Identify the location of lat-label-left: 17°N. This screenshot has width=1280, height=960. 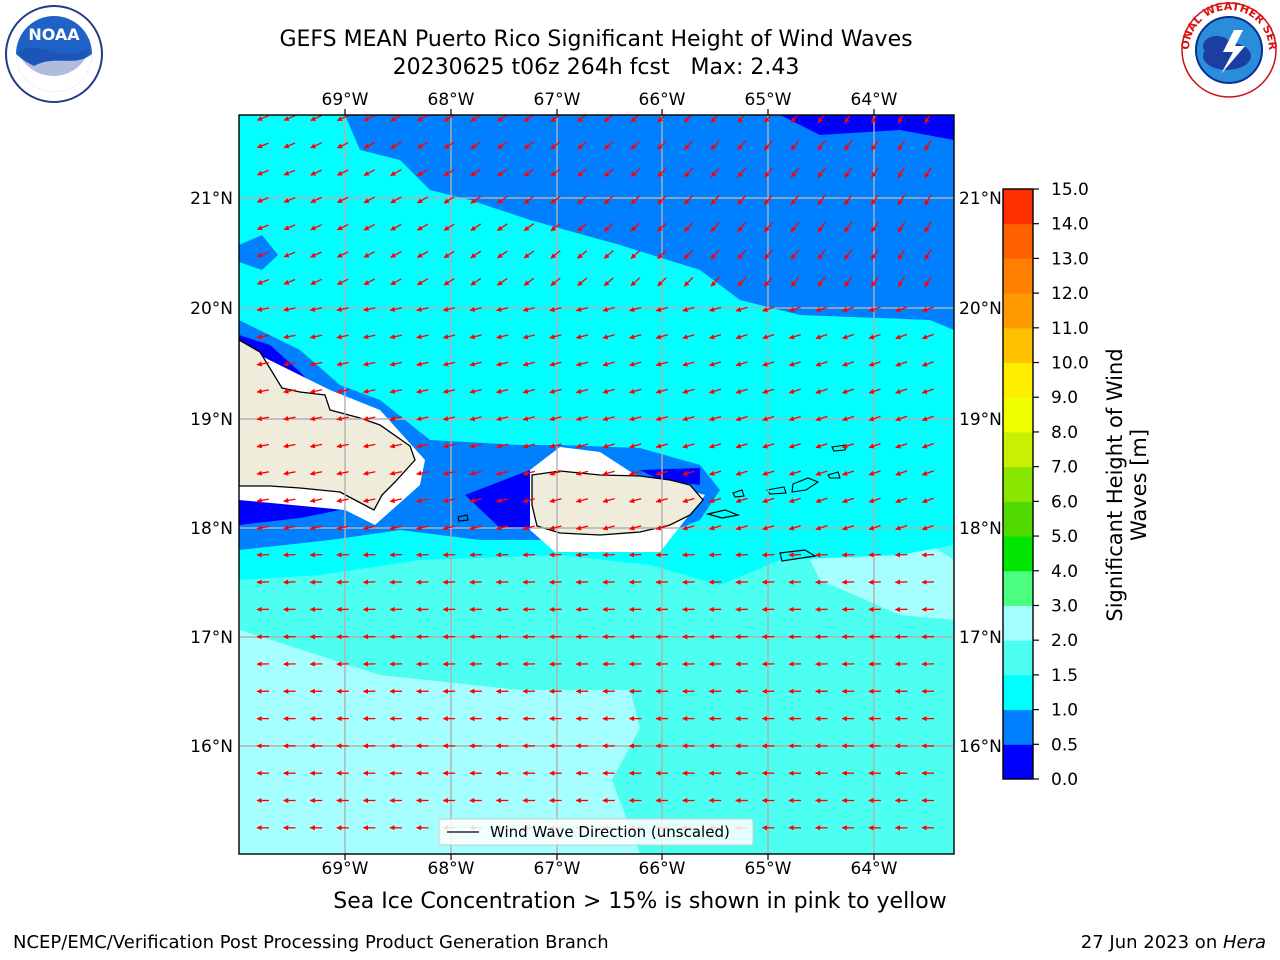
(211, 638).